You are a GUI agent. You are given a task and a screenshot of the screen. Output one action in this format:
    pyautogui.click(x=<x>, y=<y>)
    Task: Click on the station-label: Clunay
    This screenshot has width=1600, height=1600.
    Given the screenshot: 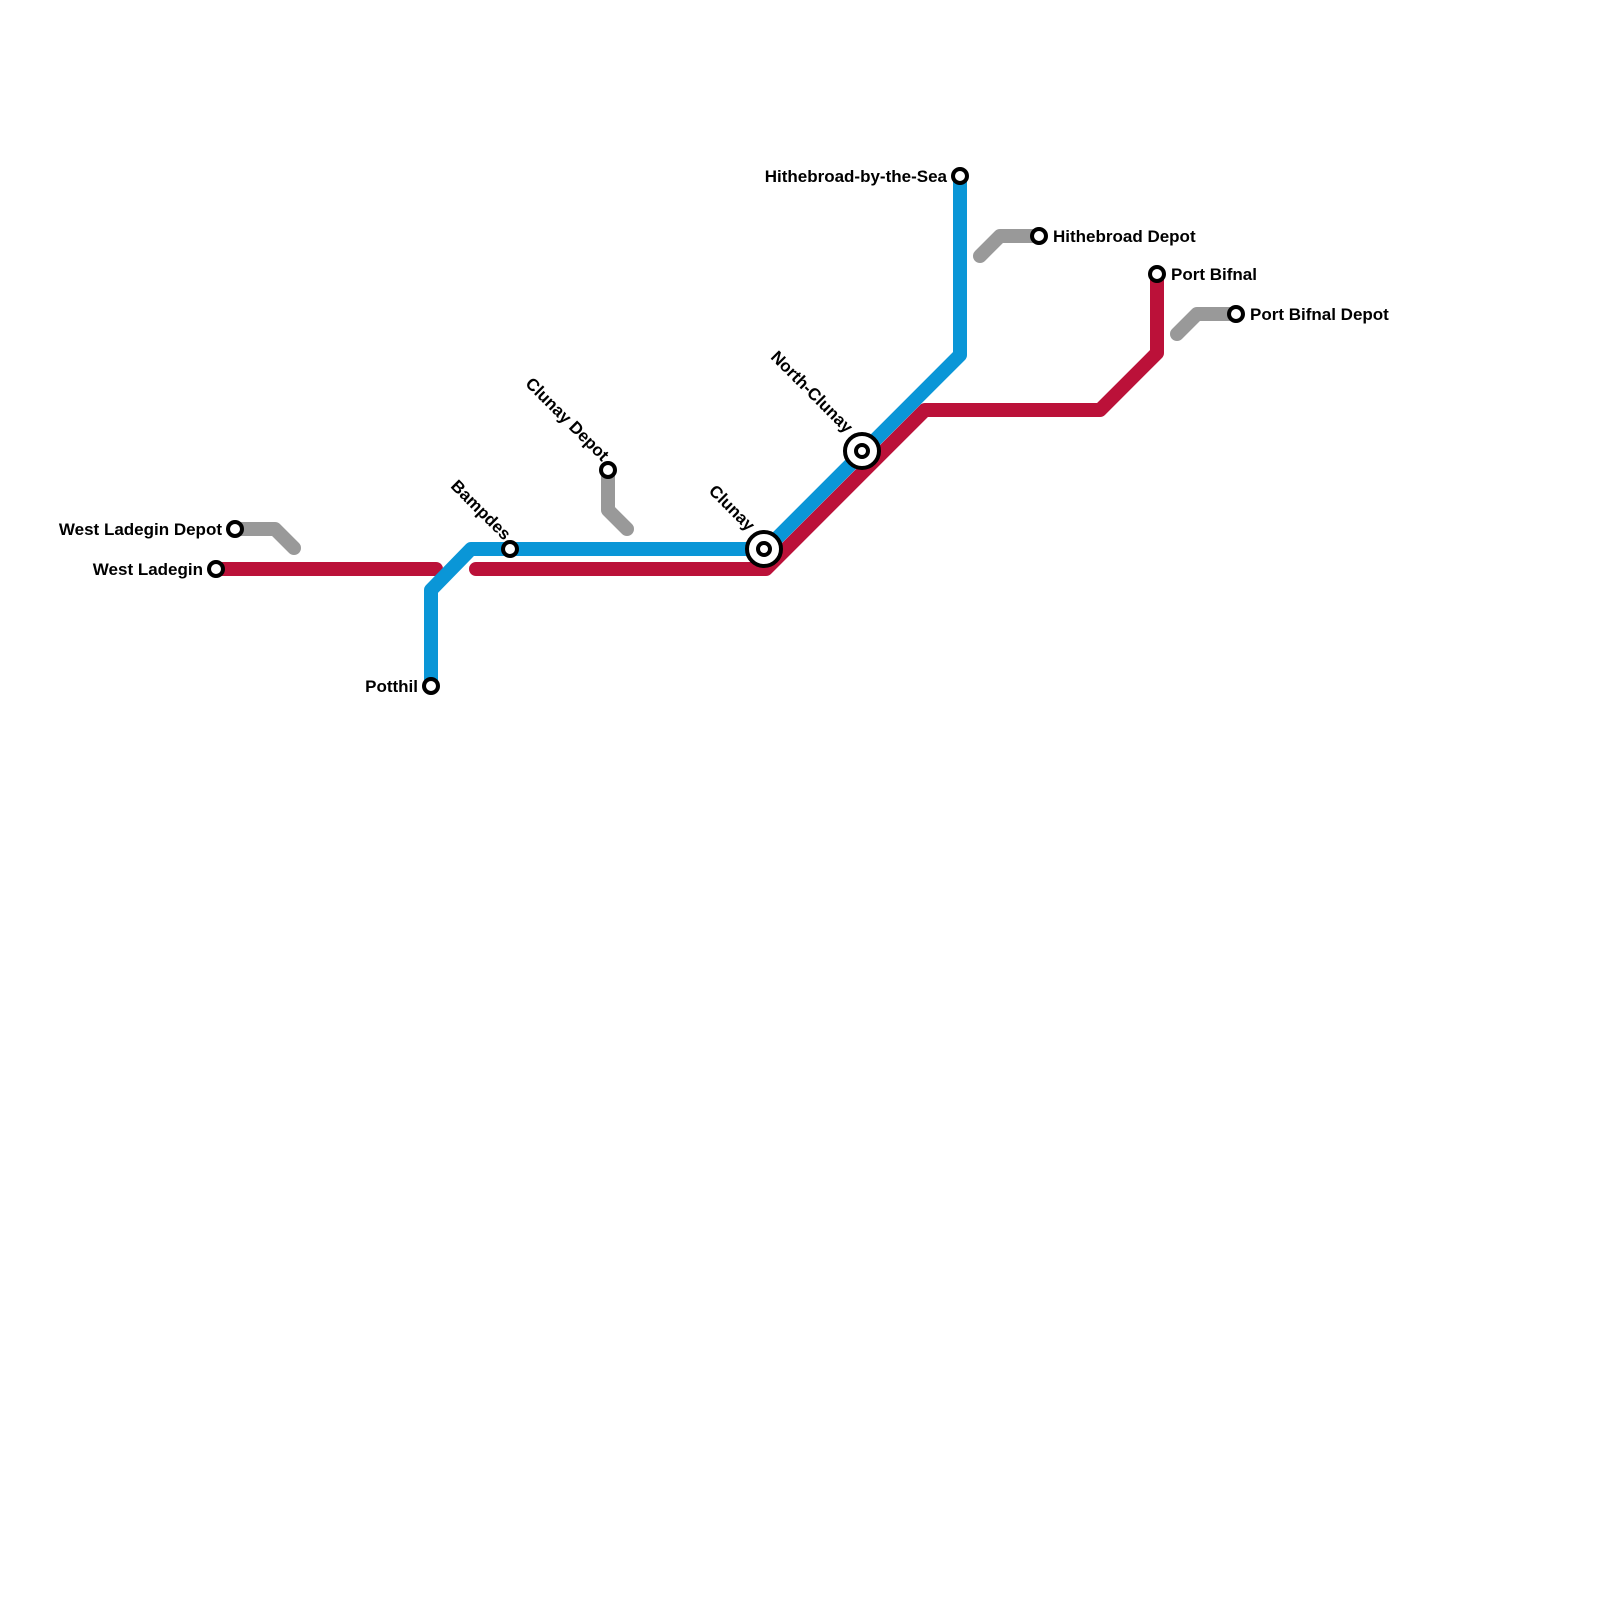 What is the action you would take?
    pyautogui.click(x=732, y=508)
    